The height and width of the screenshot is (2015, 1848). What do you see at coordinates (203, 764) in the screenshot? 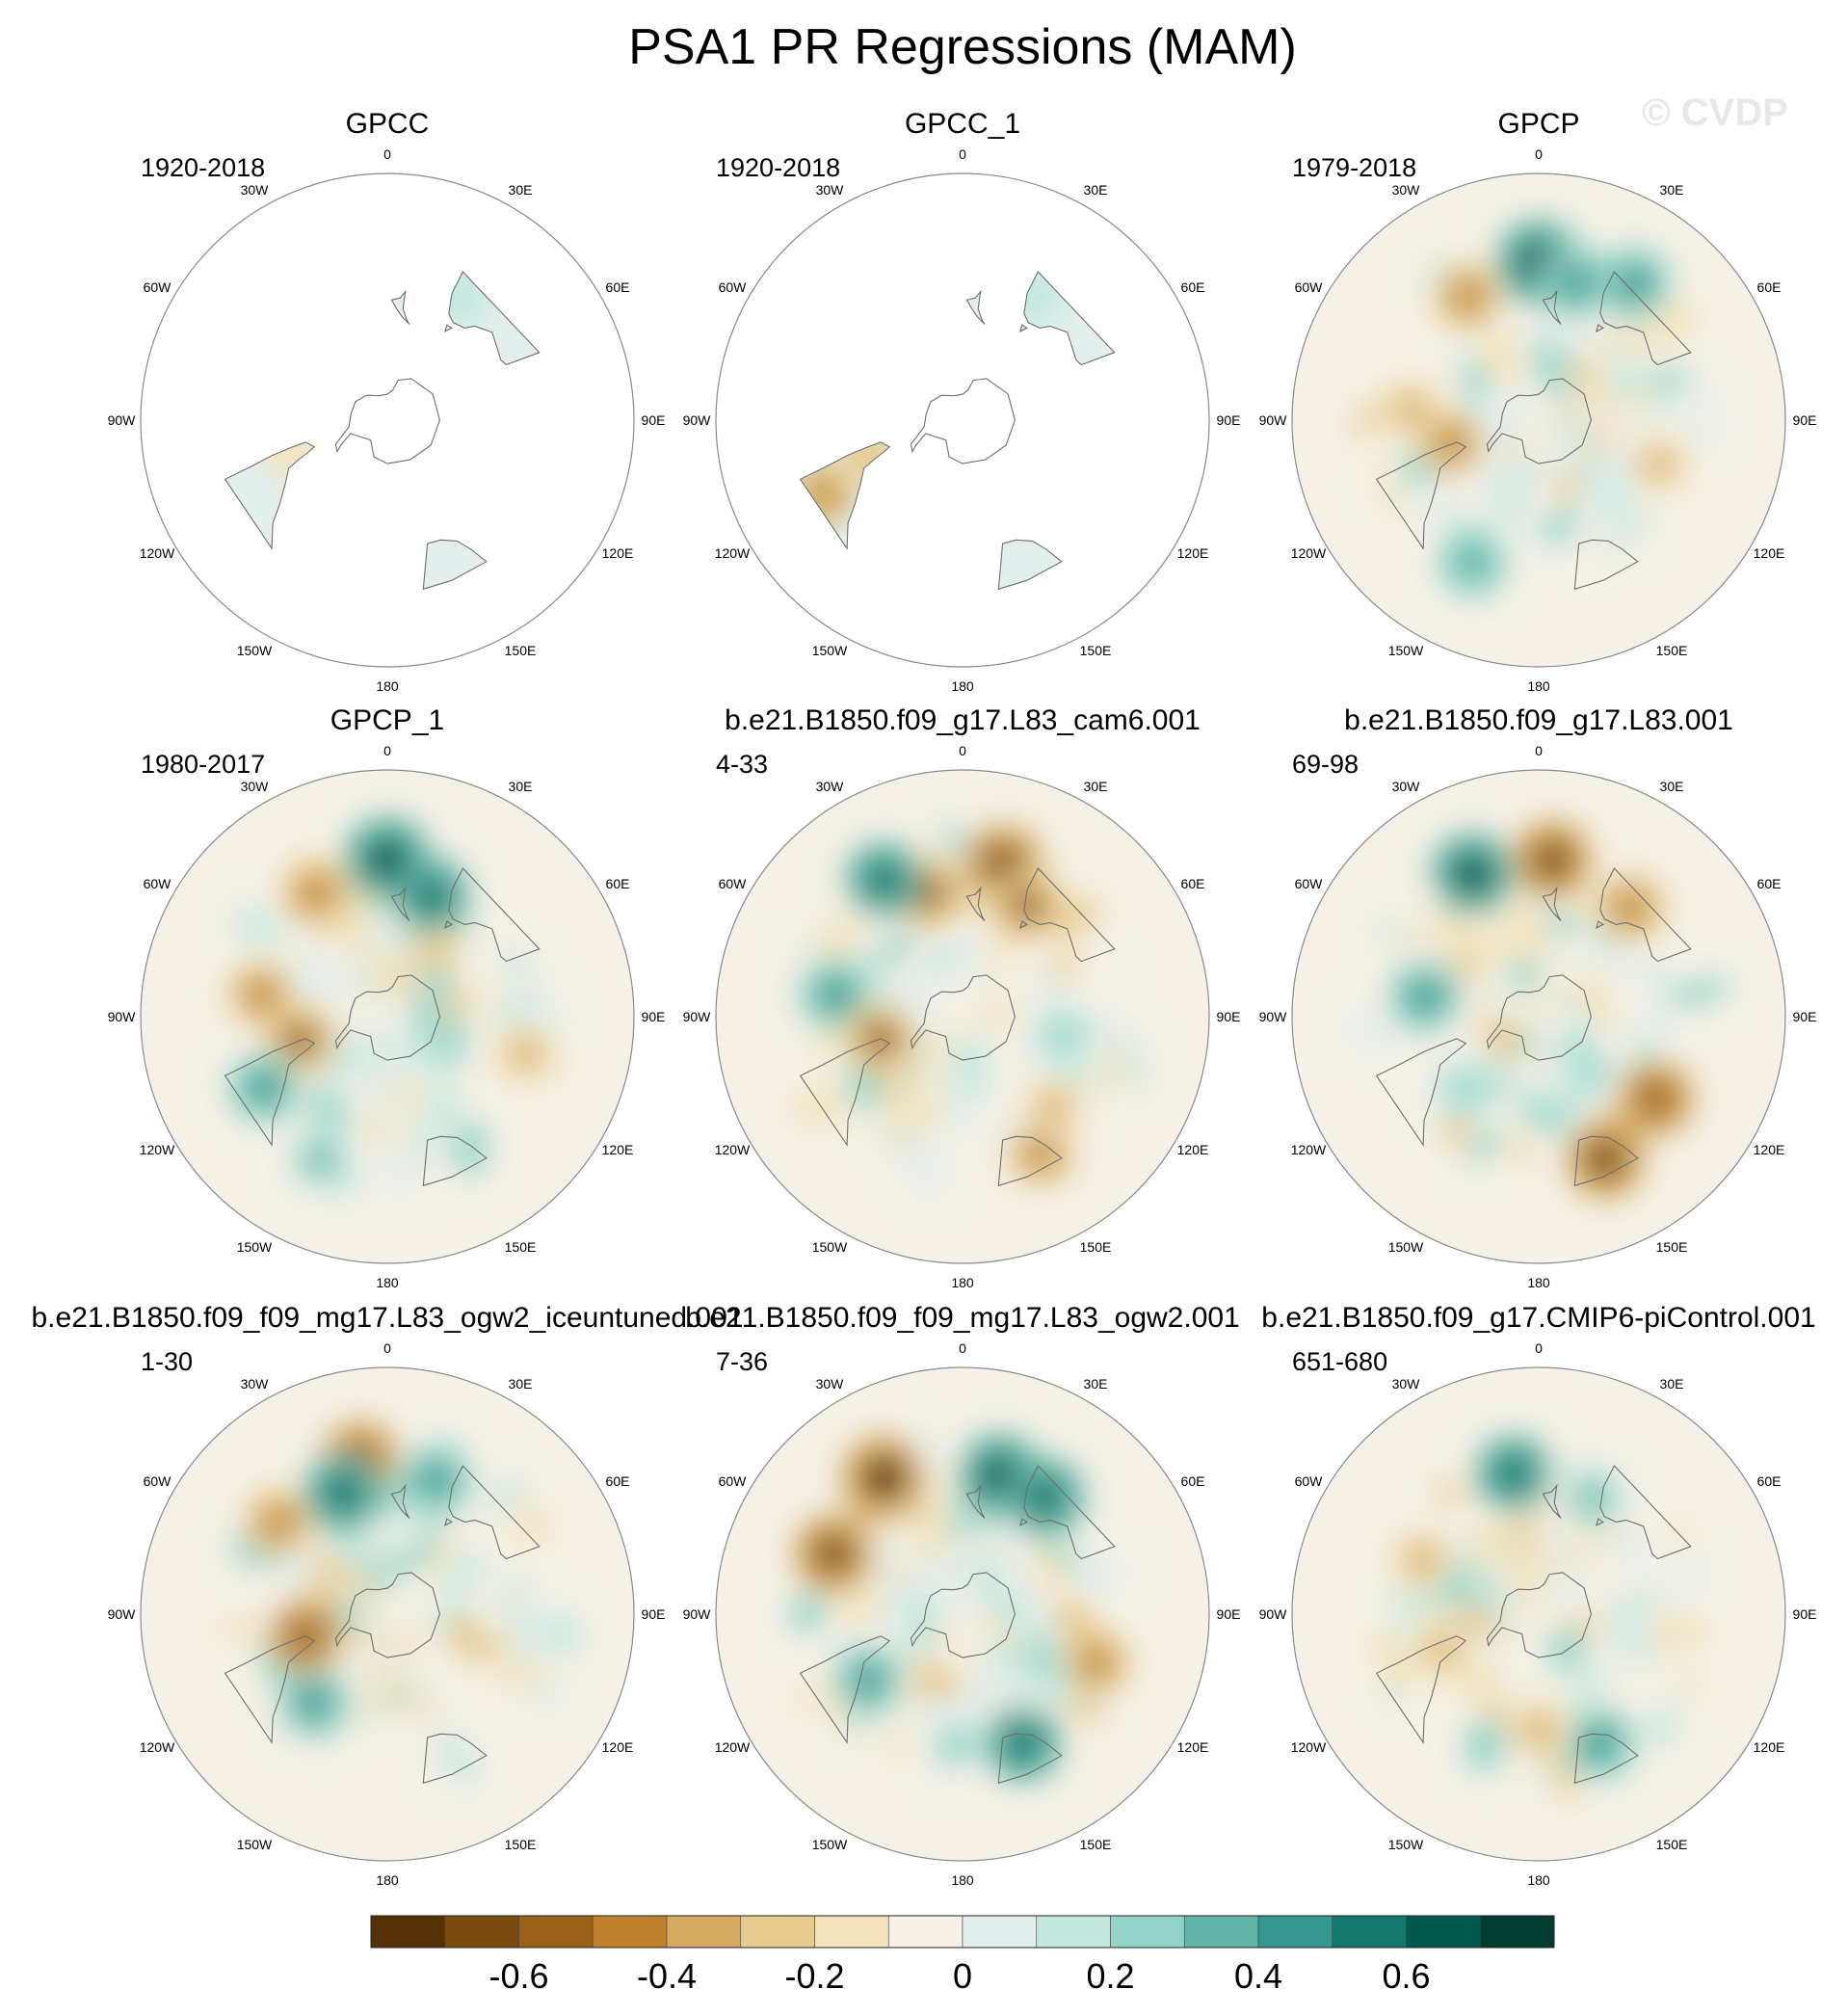
I see `panel-period: 1980-2017` at bounding box center [203, 764].